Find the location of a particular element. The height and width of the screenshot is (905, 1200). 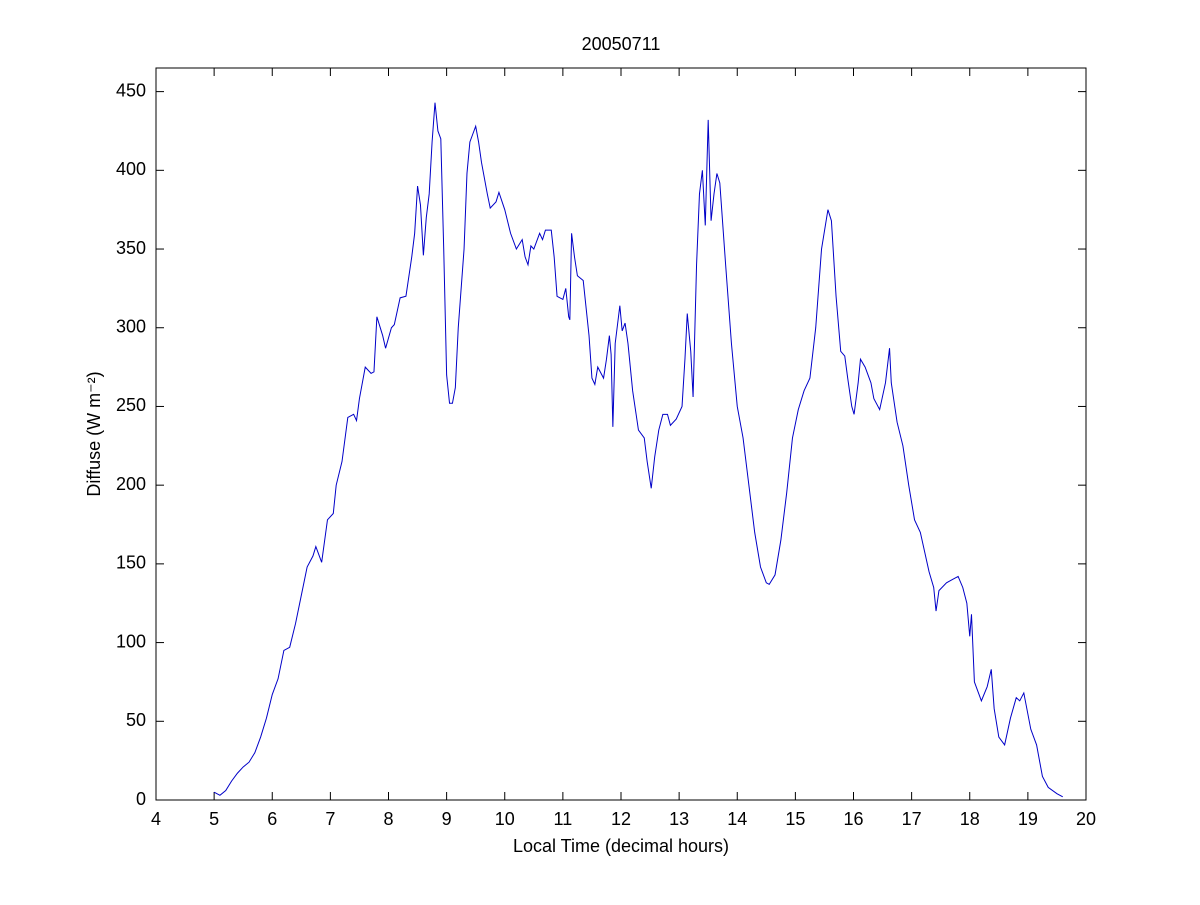

y-tick-label: 400 is located at coordinates (131, 169).